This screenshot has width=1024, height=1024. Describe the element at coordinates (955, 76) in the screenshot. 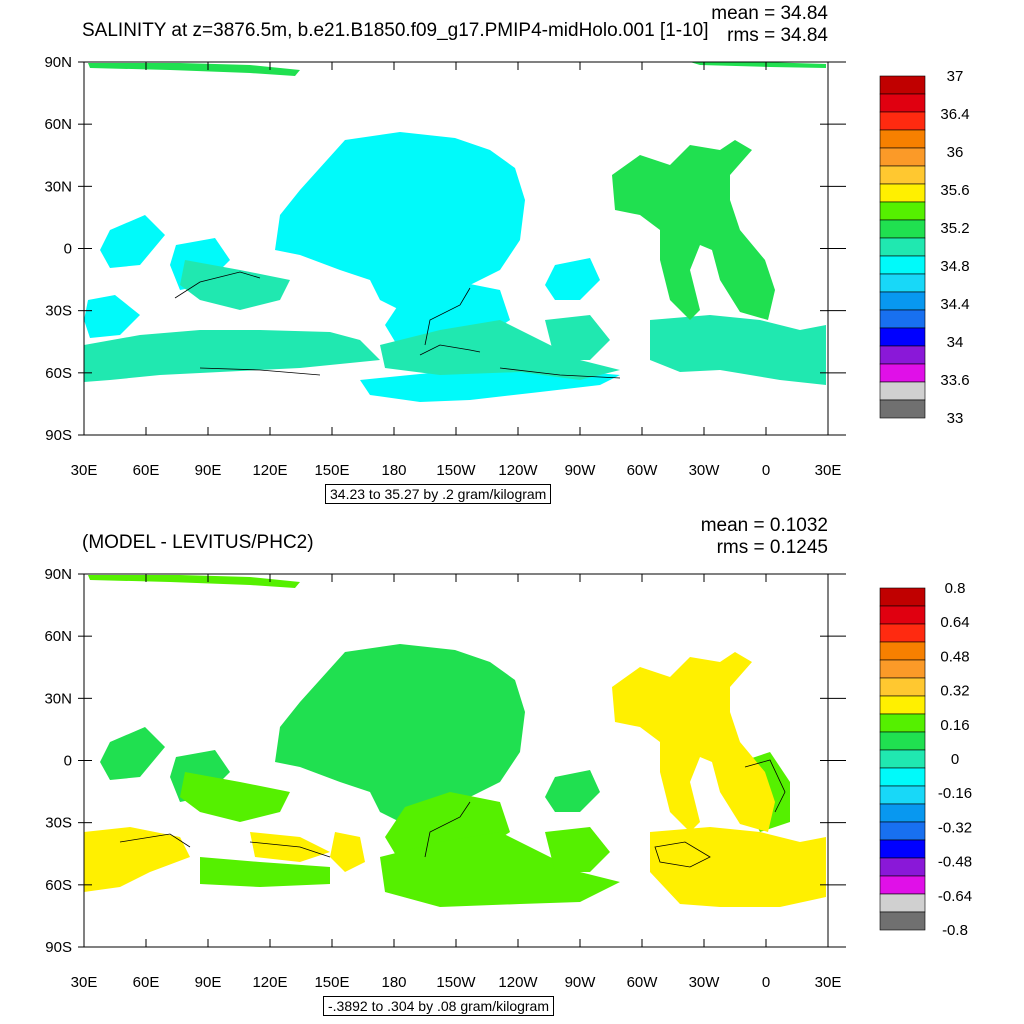

I see `colorbar-label: 37` at that location.